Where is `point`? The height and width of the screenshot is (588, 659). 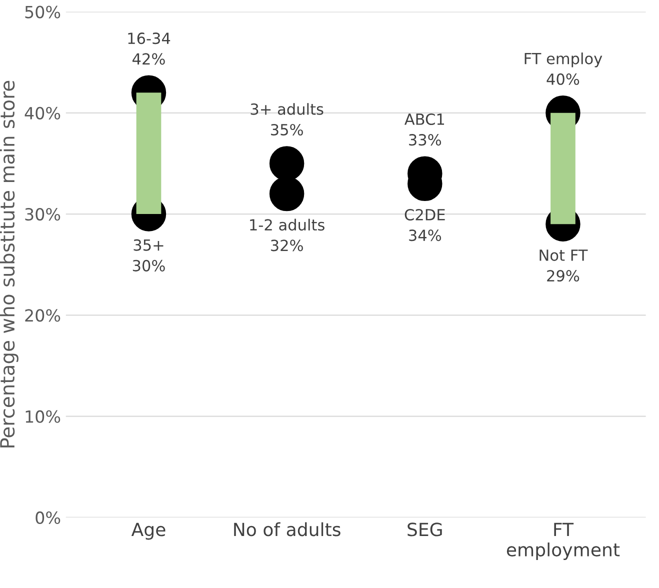
point is located at coordinates (286, 163).